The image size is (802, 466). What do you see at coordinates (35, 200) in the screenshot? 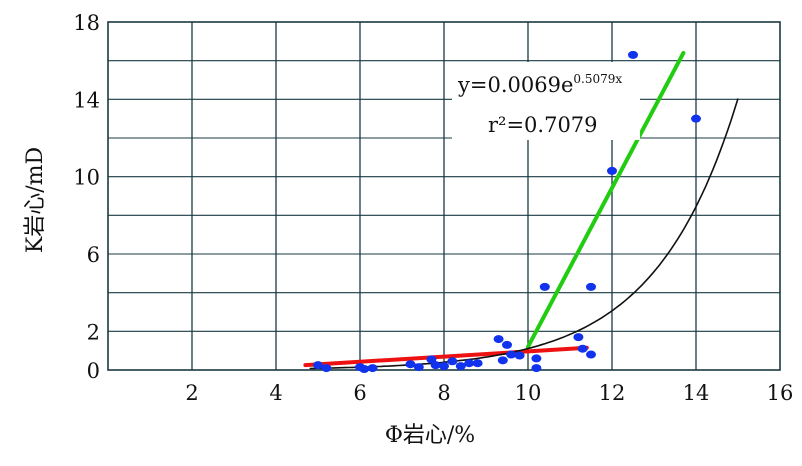
I see `y-axis-label: K岩心/mD` at bounding box center [35, 200].